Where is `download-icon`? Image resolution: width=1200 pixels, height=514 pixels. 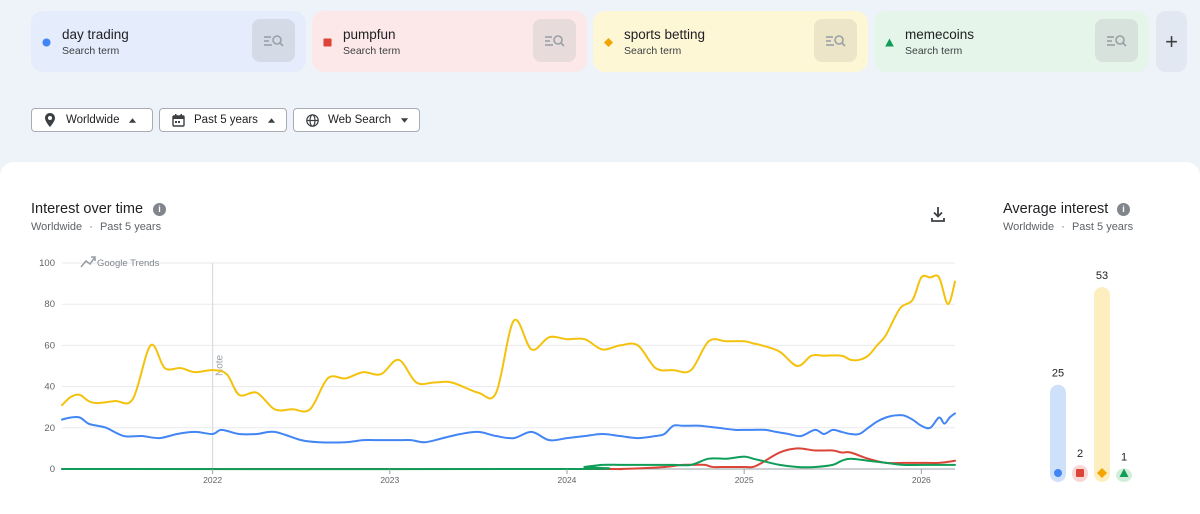 download-icon is located at coordinates (938, 214).